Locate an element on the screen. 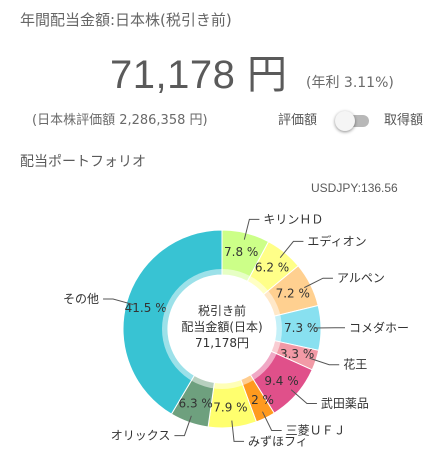 The height and width of the screenshot is (455, 445). valuation-basis-toggle is located at coordinates (352, 120).